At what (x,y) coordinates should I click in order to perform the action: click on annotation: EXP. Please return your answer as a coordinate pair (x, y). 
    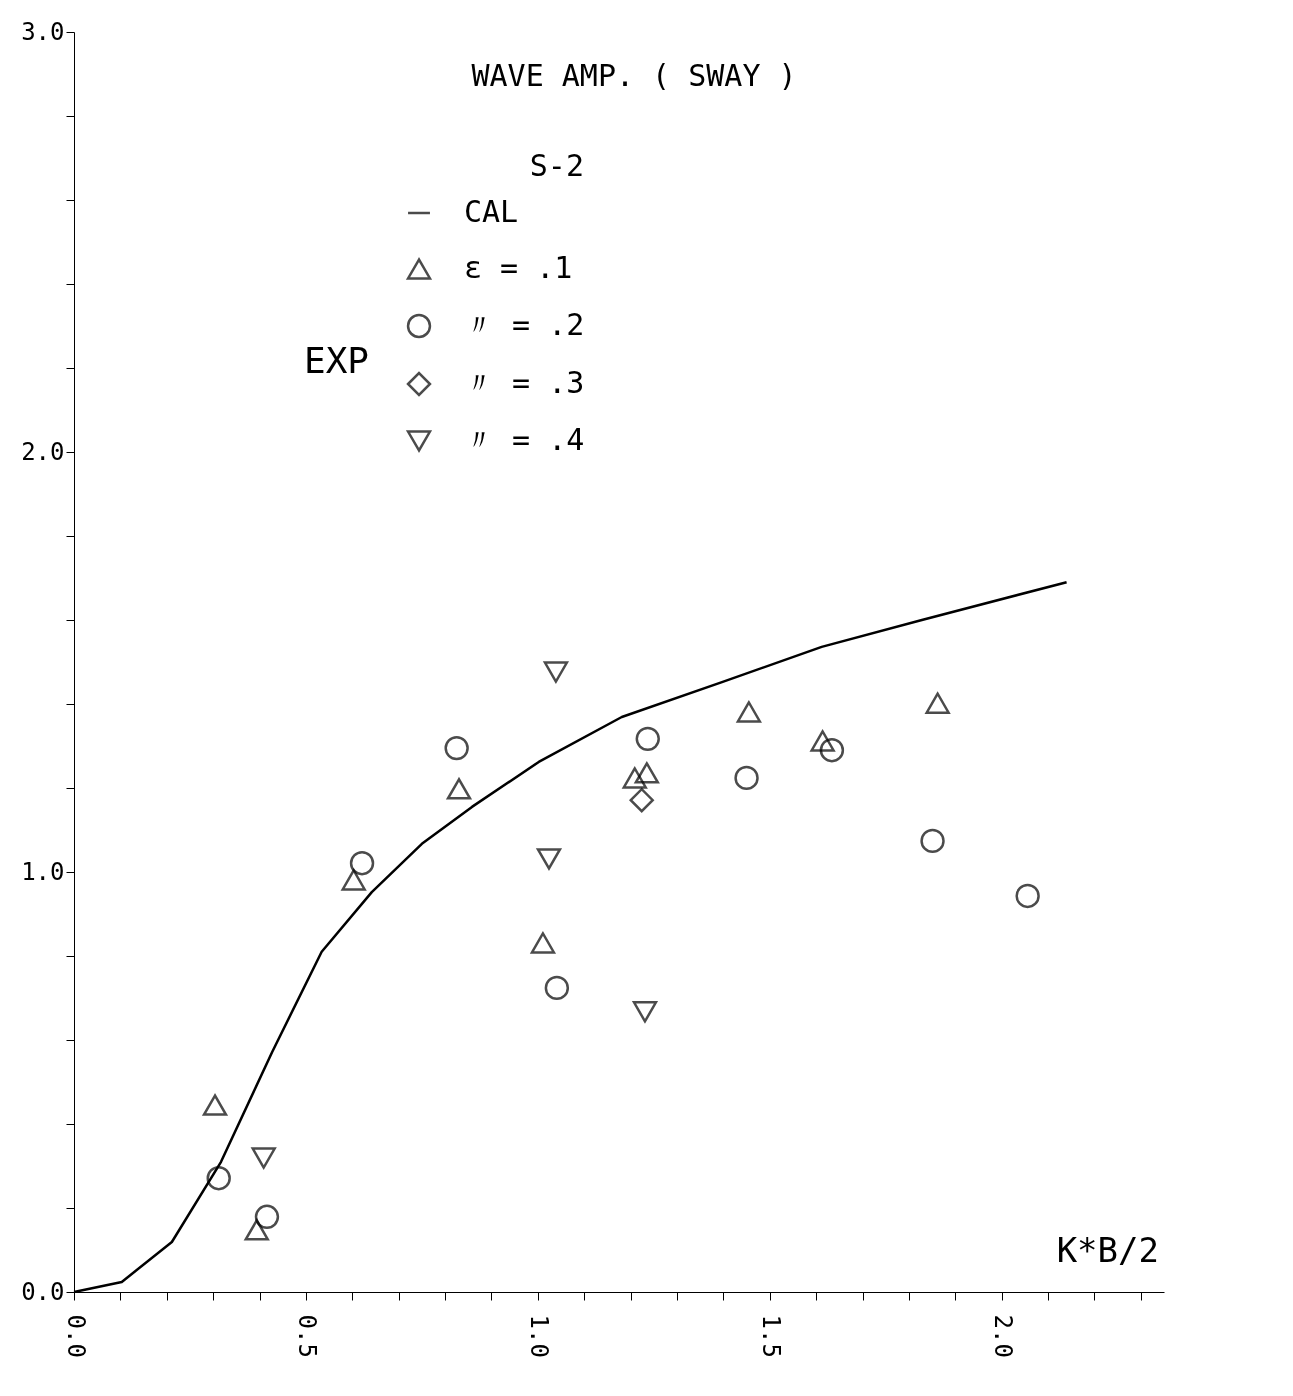
    Looking at the image, I should click on (337, 360).